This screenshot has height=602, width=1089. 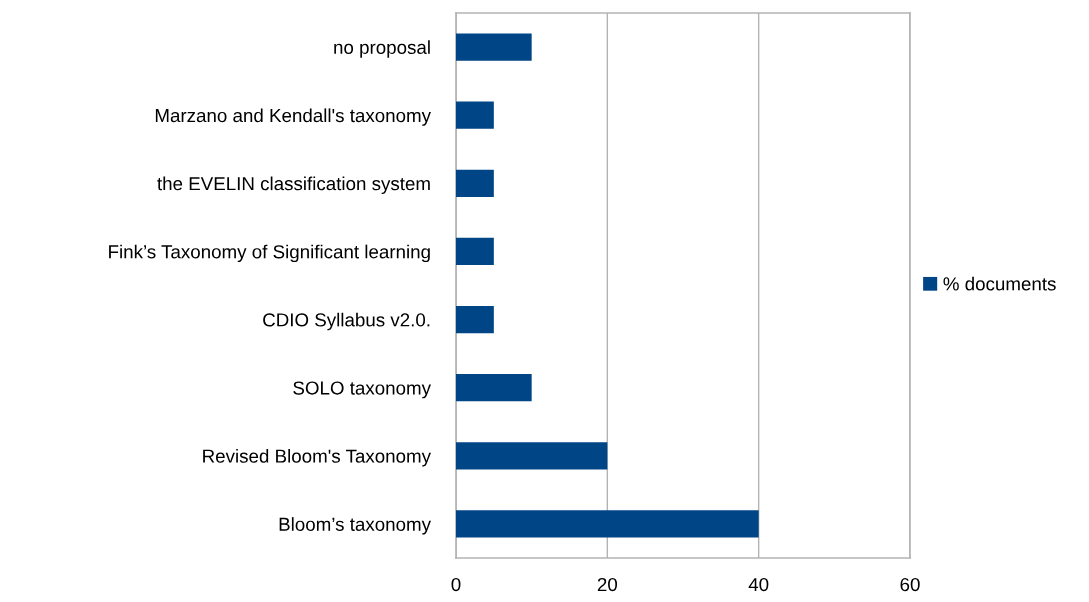 I want to click on legend-label: % documents, so click(x=999, y=283).